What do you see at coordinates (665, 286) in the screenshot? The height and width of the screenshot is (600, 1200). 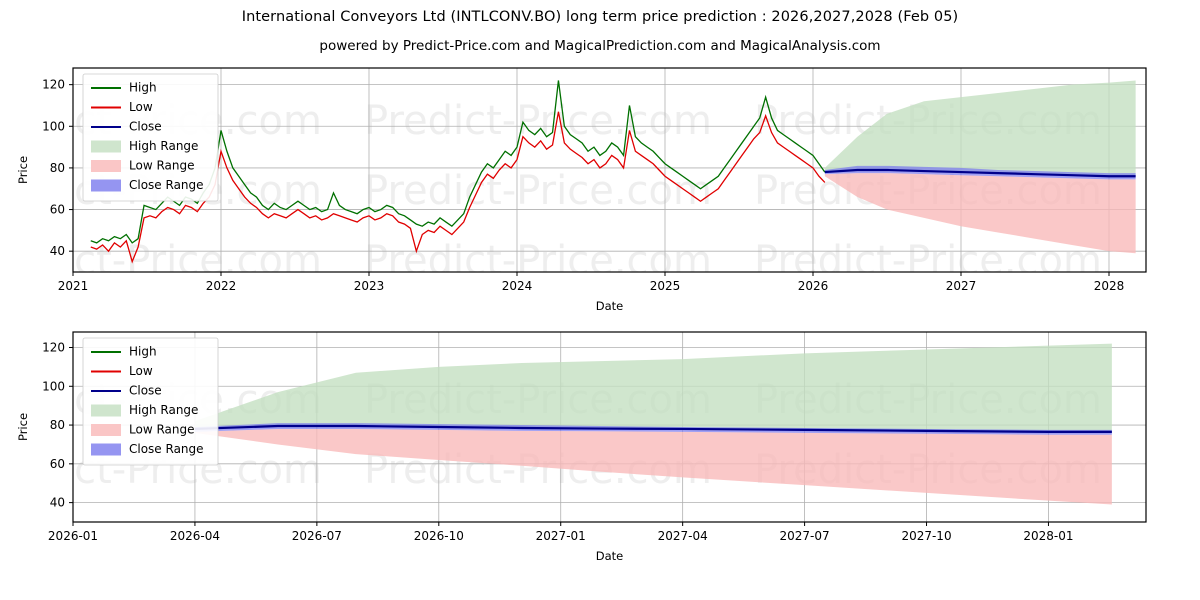 I see `x-tick-label: 2025` at bounding box center [665, 286].